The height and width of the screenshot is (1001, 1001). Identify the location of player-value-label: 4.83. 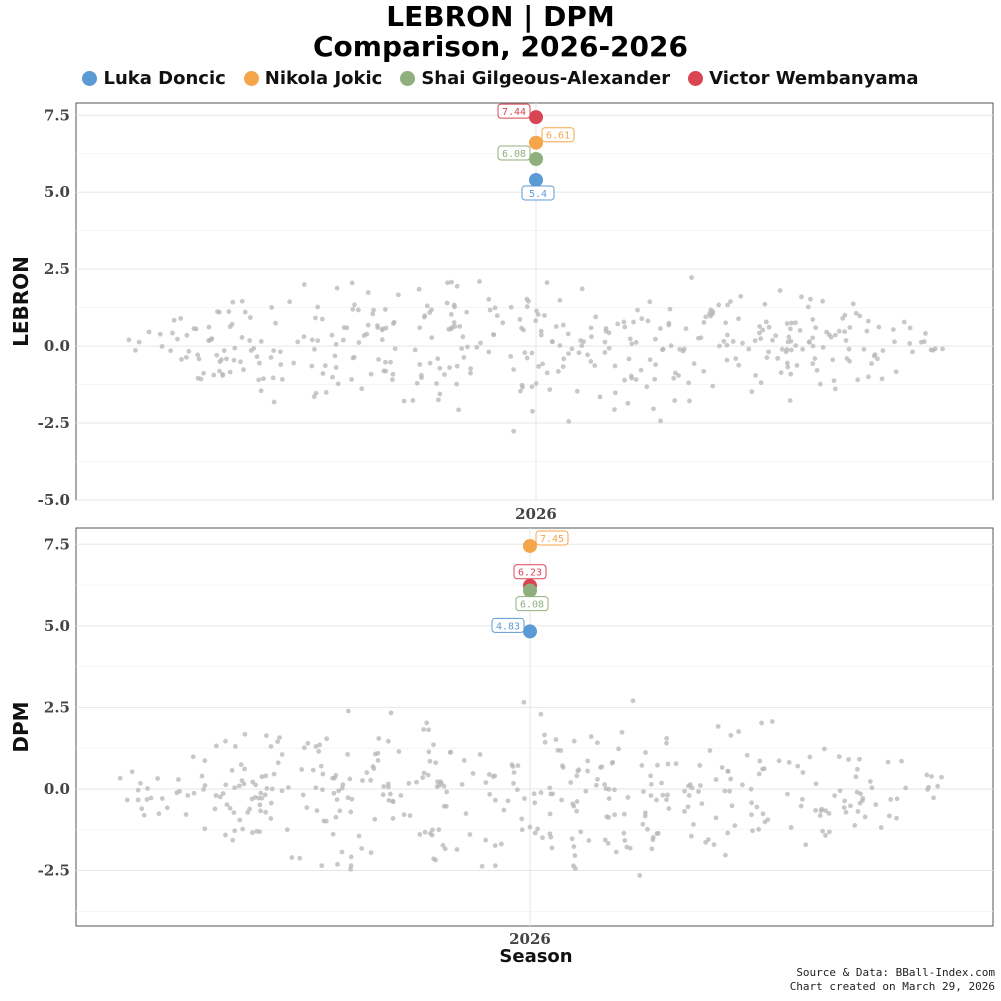
(508, 626).